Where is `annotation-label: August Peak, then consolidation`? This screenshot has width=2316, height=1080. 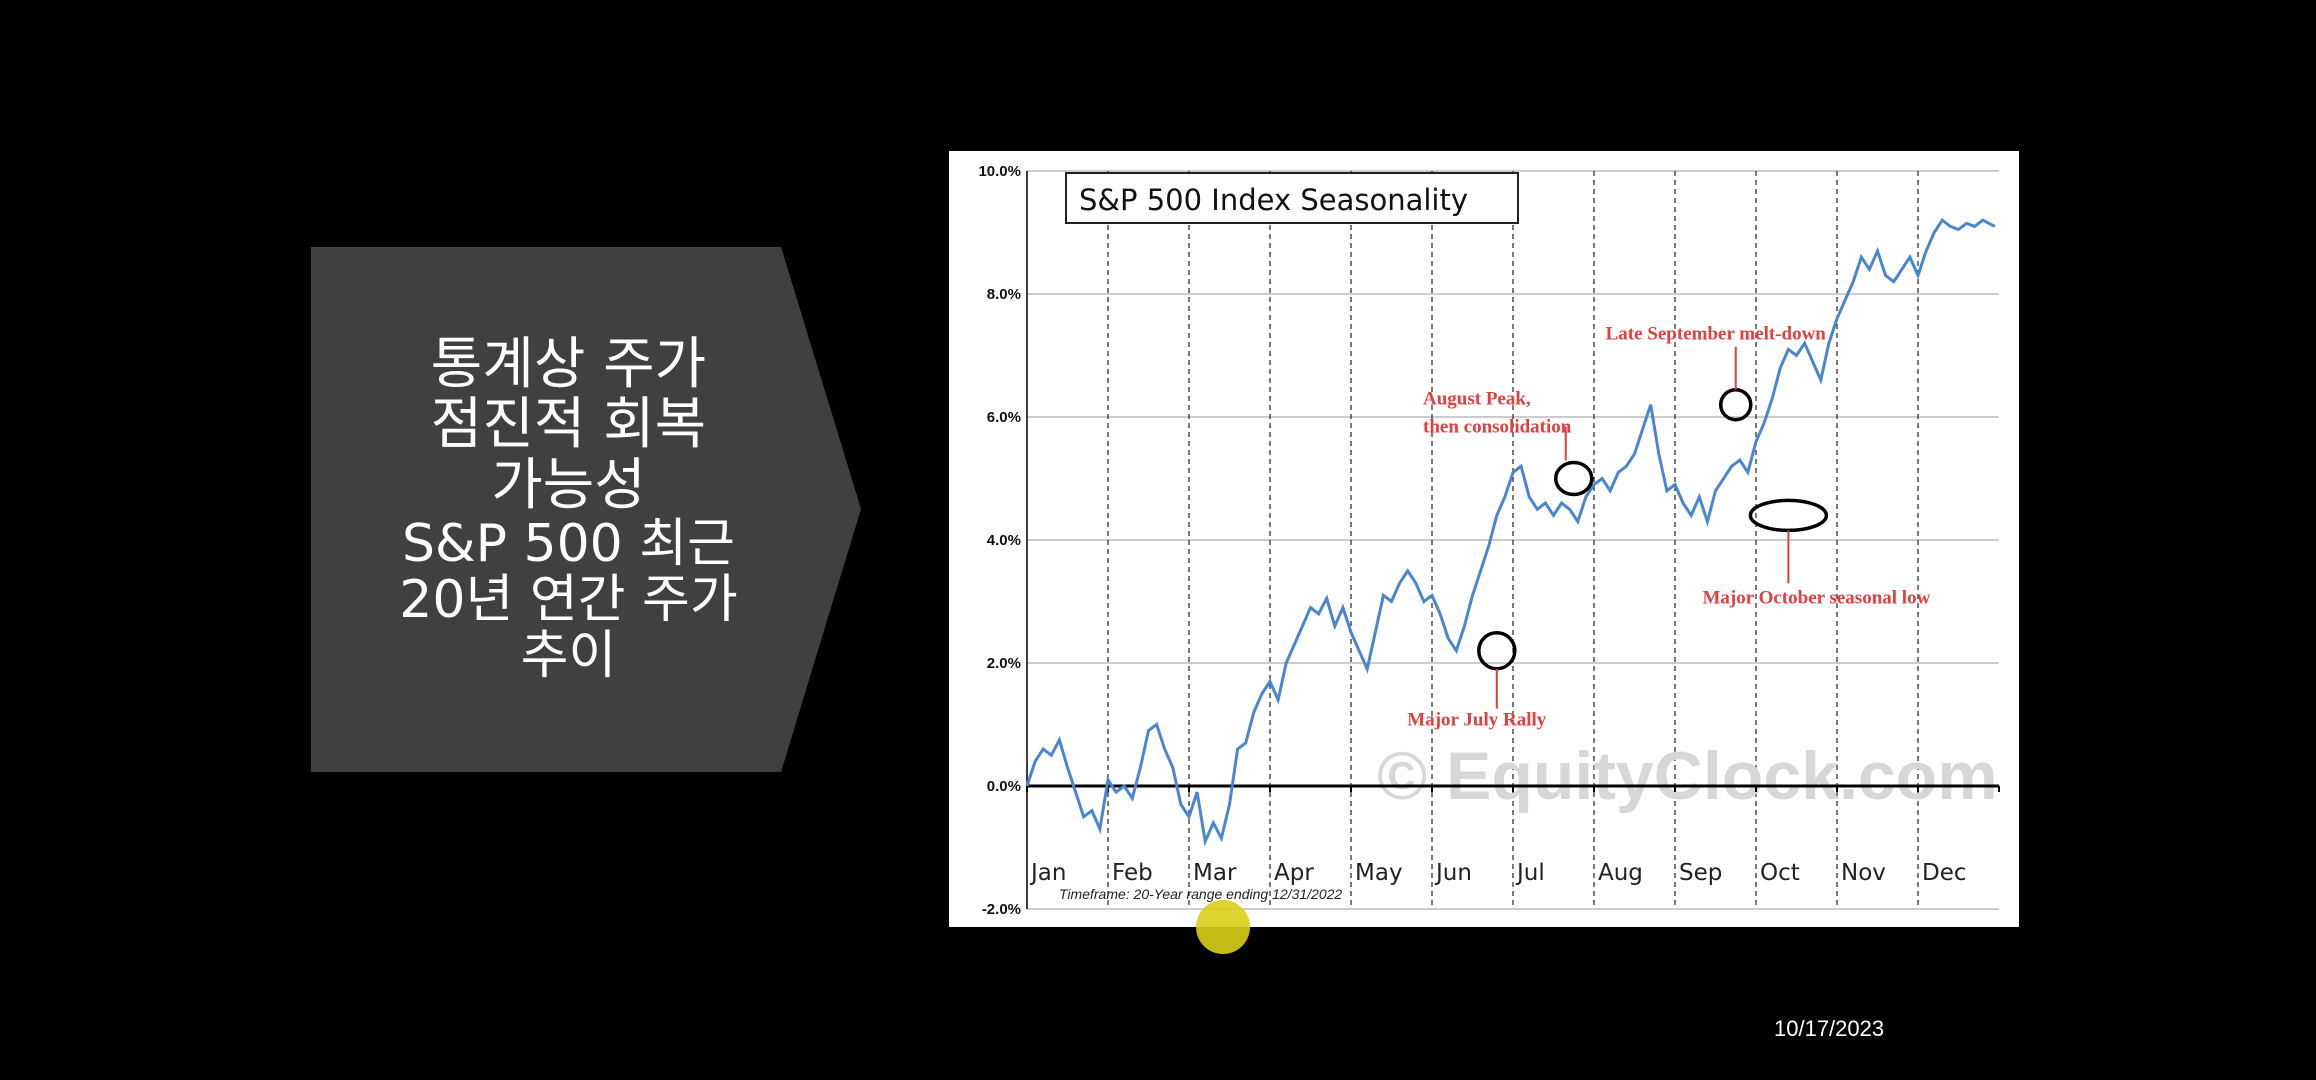
annotation-label: August Peak, then consolidation is located at coordinates (1497, 413).